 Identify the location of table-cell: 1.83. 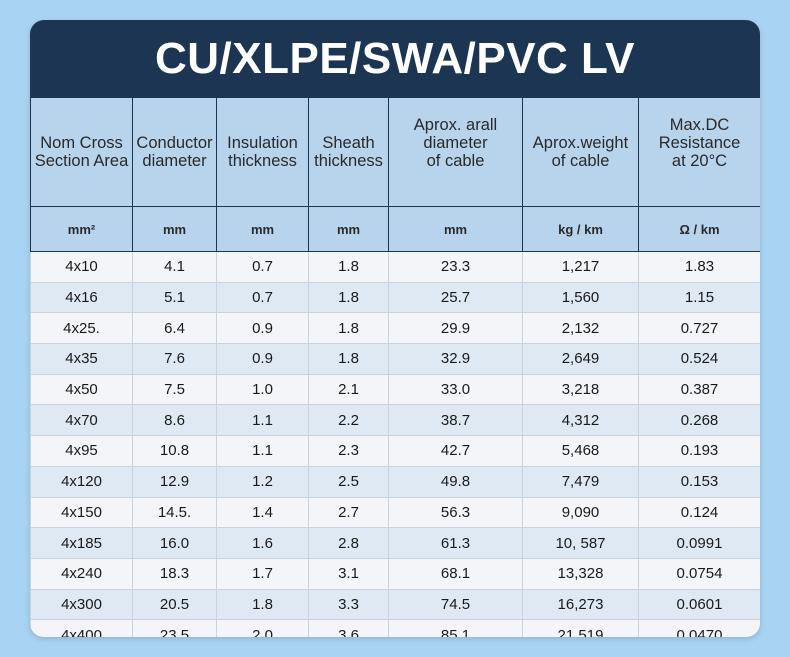
(699, 267).